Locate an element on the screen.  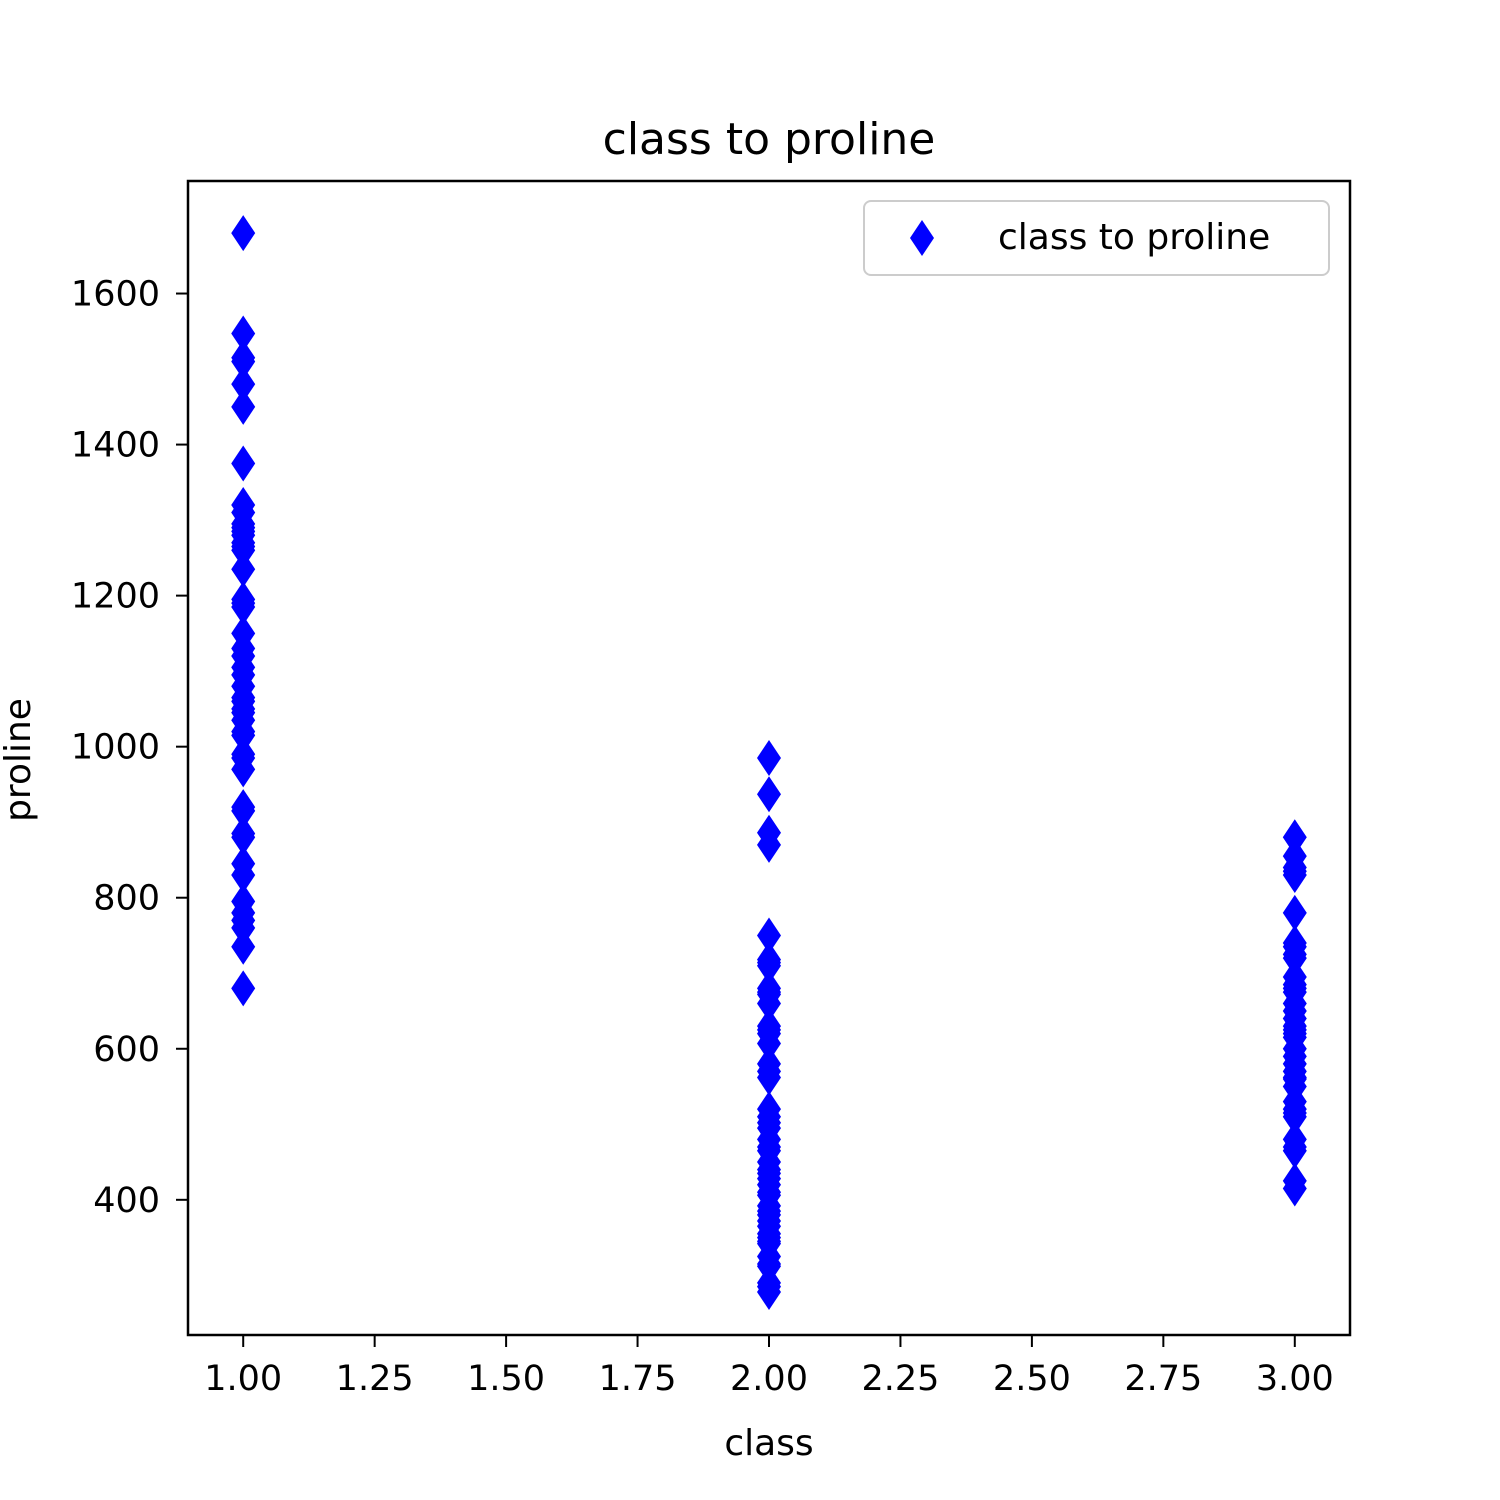
legend-box is located at coordinates (1096, 238).